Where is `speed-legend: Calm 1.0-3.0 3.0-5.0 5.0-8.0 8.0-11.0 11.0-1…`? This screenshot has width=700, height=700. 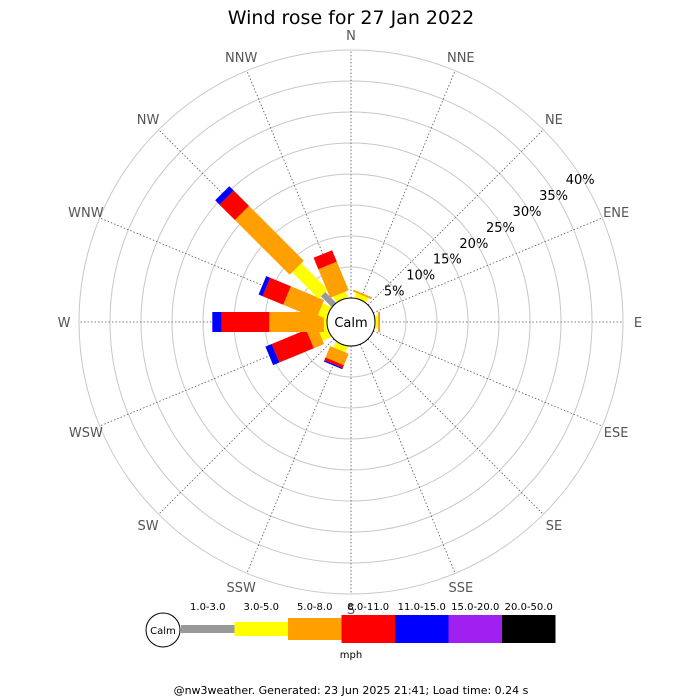
speed-legend: Calm 1.0-3.0 3.0-5.0 5.0-8.0 8.0-11.0 11.0-1… is located at coordinates (350, 631).